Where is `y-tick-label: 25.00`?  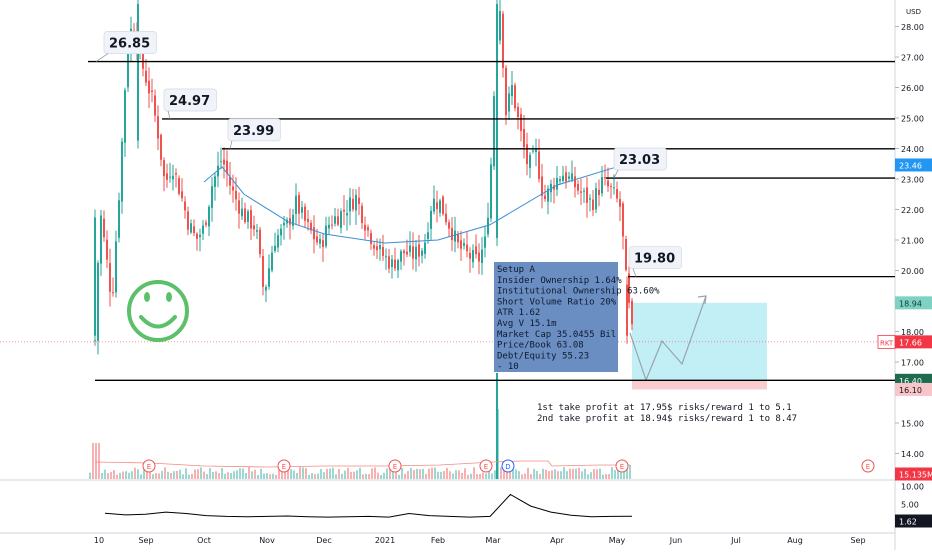
y-tick-label: 25.00 is located at coordinates (912, 119).